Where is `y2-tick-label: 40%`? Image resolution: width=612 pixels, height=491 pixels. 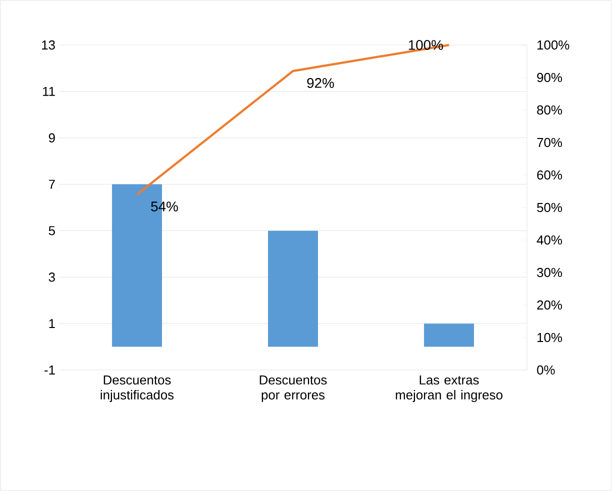 y2-tick-label: 40% is located at coordinates (549, 240).